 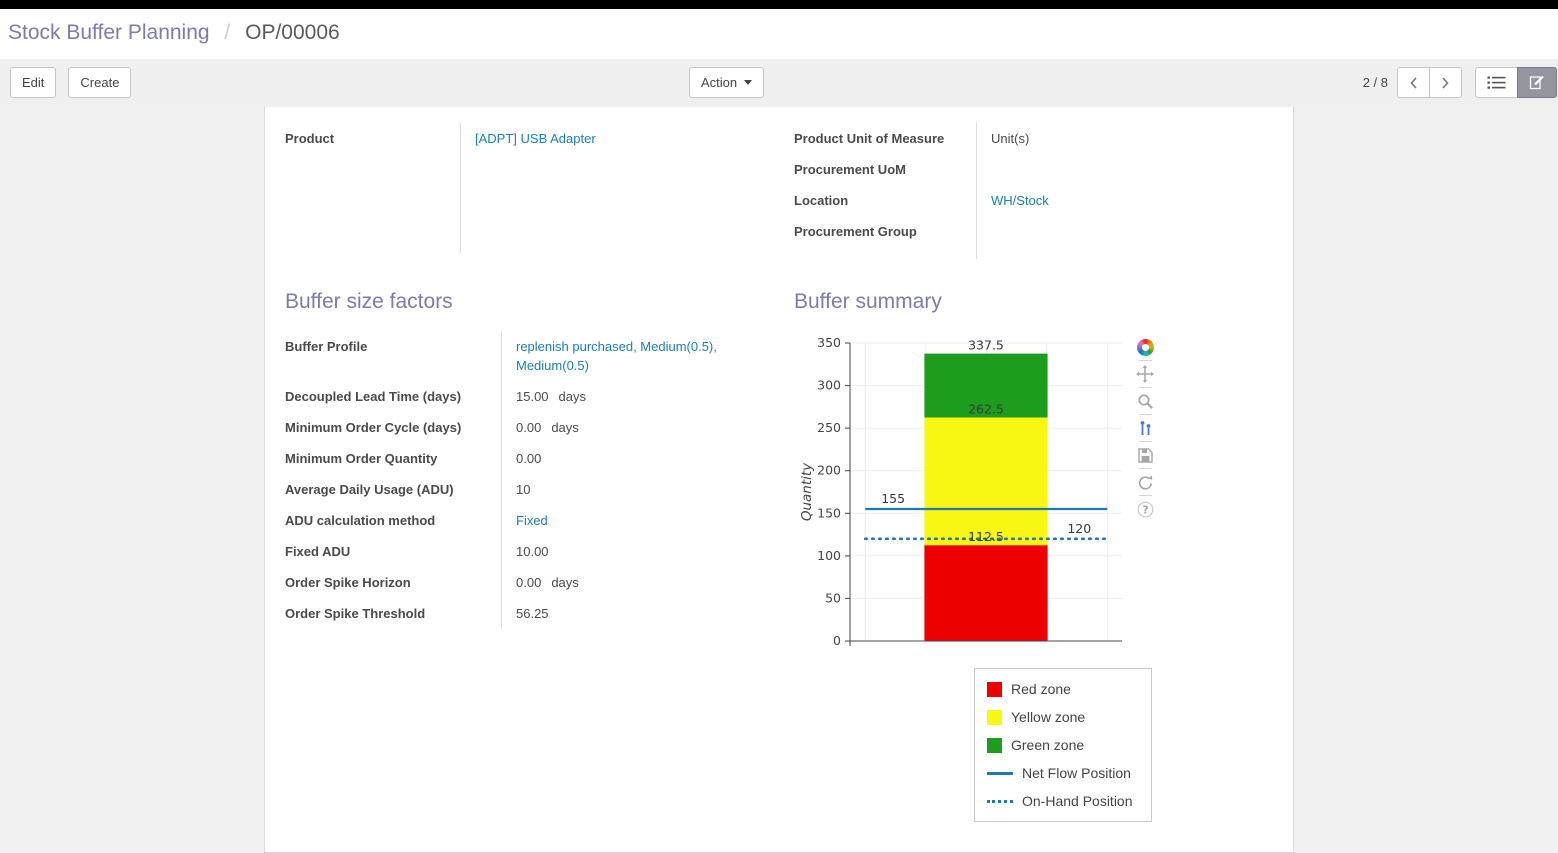 I want to click on svg-text: 0, so click(x=837, y=640).